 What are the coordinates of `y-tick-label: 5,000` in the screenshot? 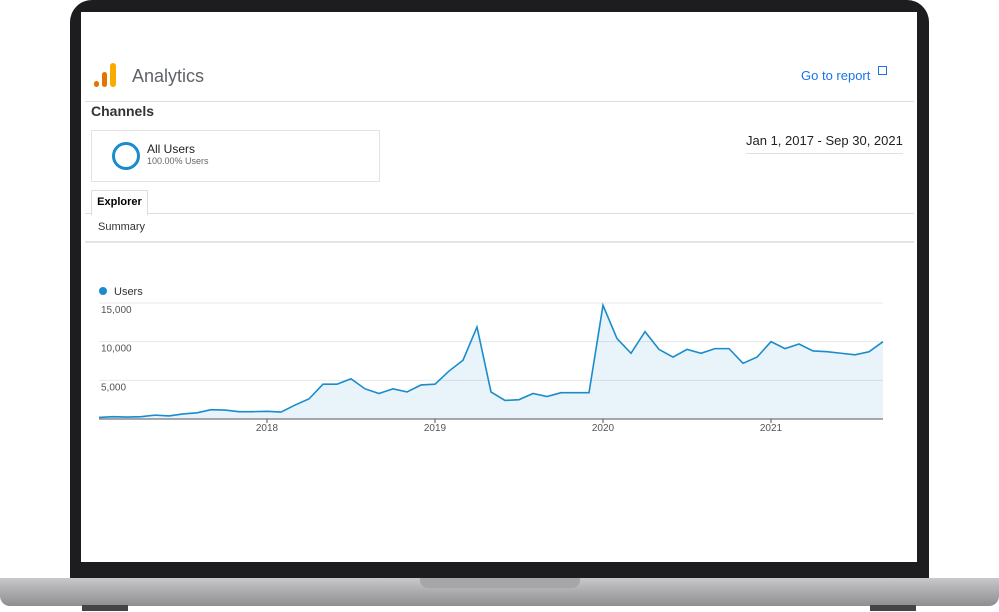 It's located at (113, 387).